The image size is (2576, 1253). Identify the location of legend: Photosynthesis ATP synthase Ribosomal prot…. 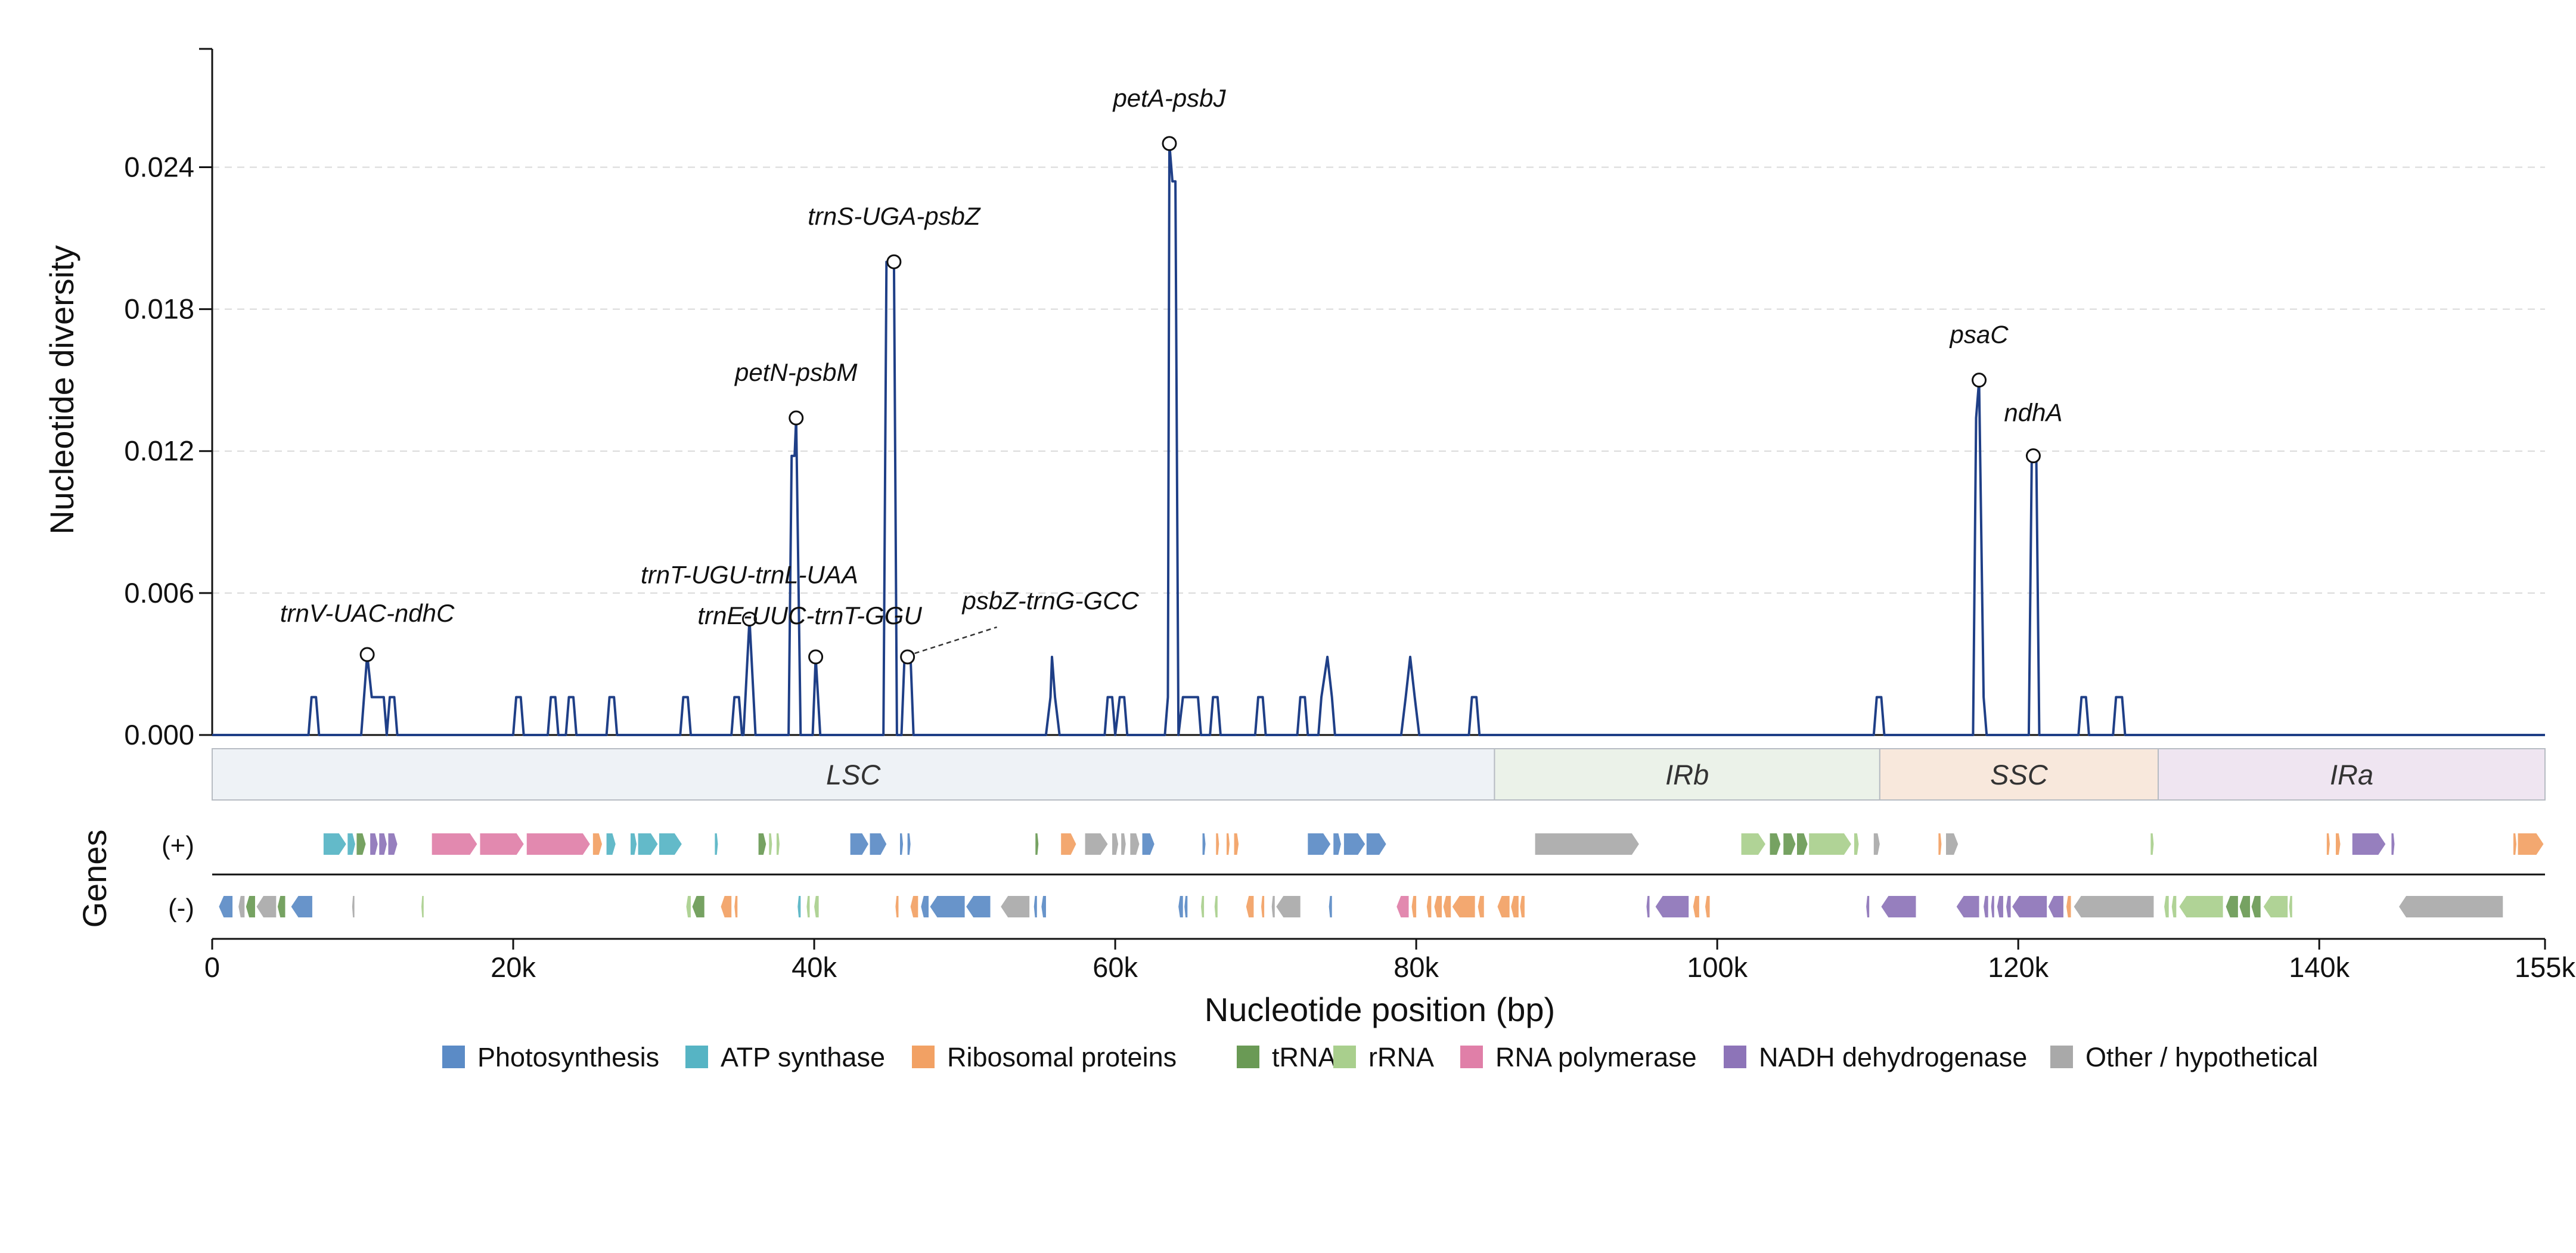
(1380, 1057).